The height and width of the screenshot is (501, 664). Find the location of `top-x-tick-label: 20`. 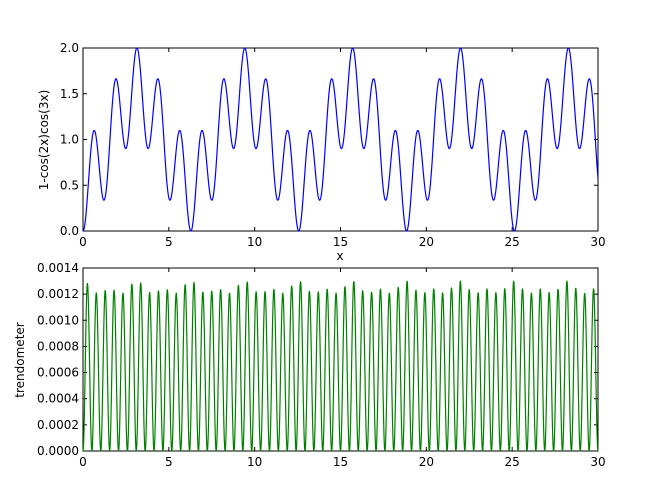

top-x-tick-label: 20 is located at coordinates (426, 242).